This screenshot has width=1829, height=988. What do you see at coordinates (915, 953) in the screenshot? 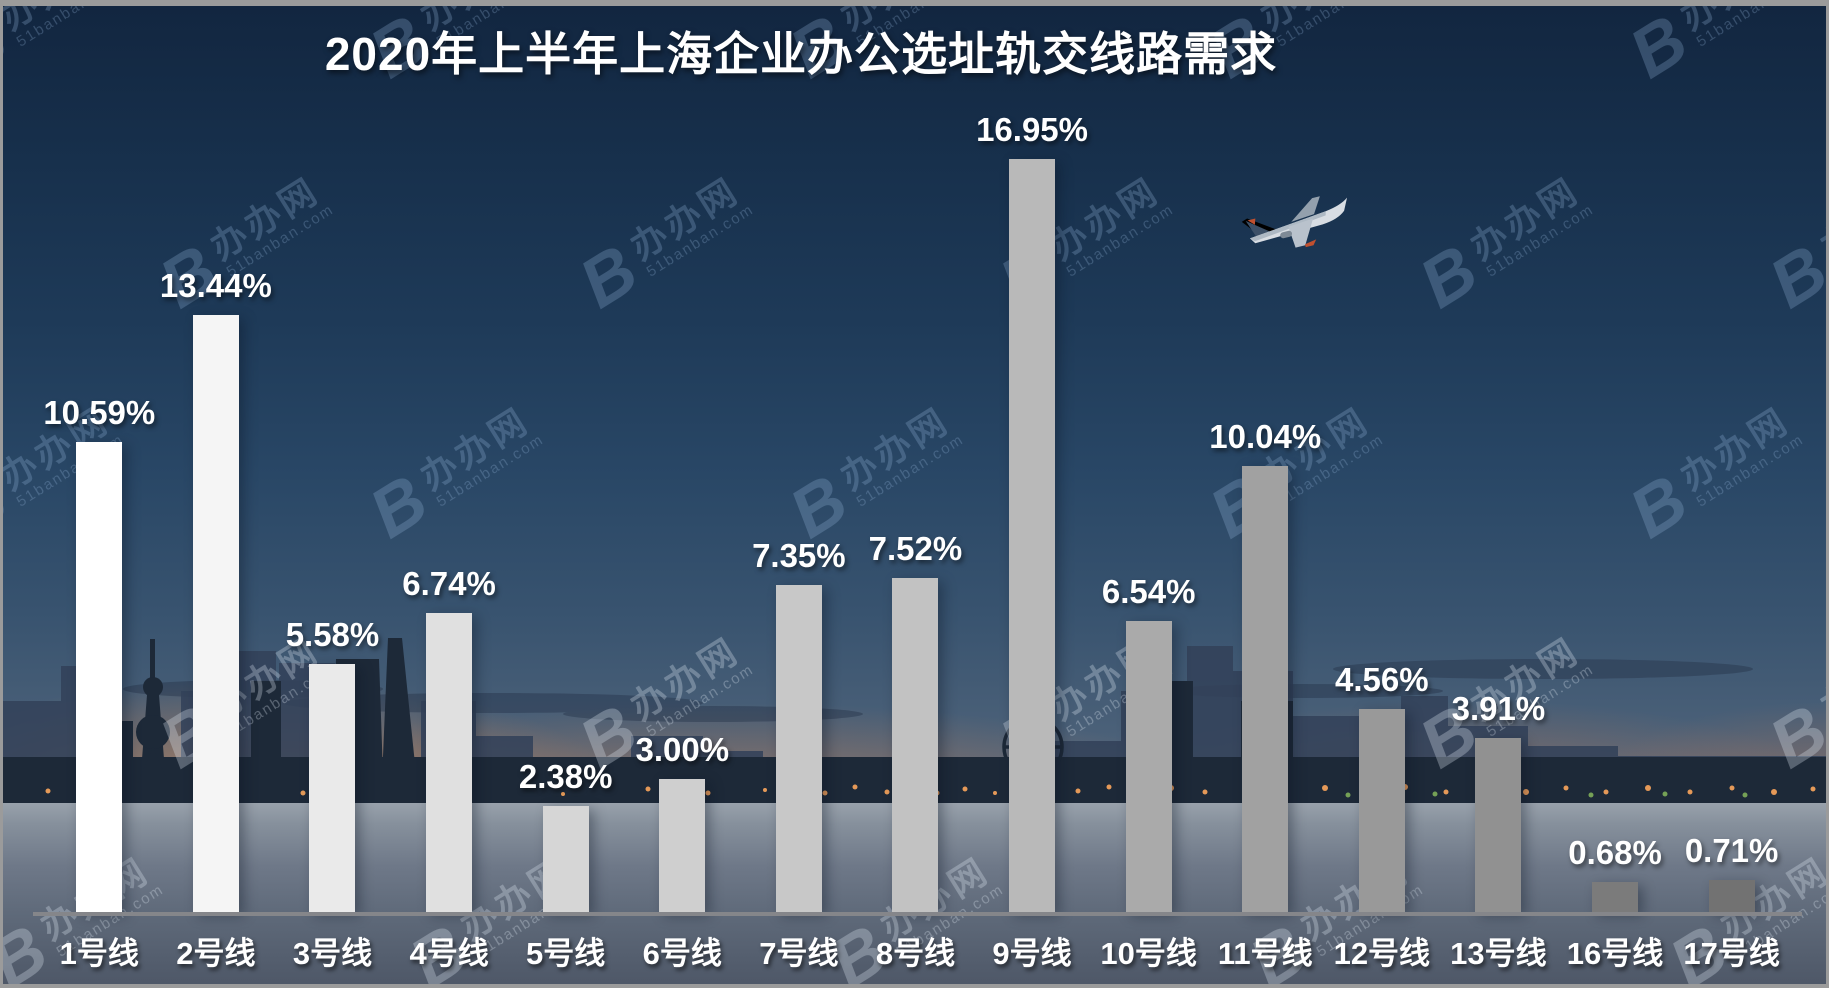
I see `category-label: 8号线` at bounding box center [915, 953].